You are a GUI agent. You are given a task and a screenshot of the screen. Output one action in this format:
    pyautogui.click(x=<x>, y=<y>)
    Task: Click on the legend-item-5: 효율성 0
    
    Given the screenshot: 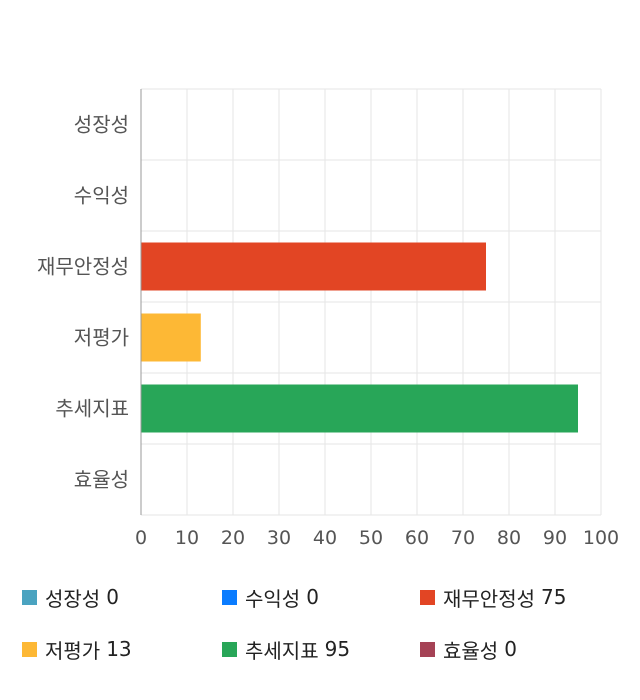 What is the action you would take?
    pyautogui.click(x=468, y=649)
    